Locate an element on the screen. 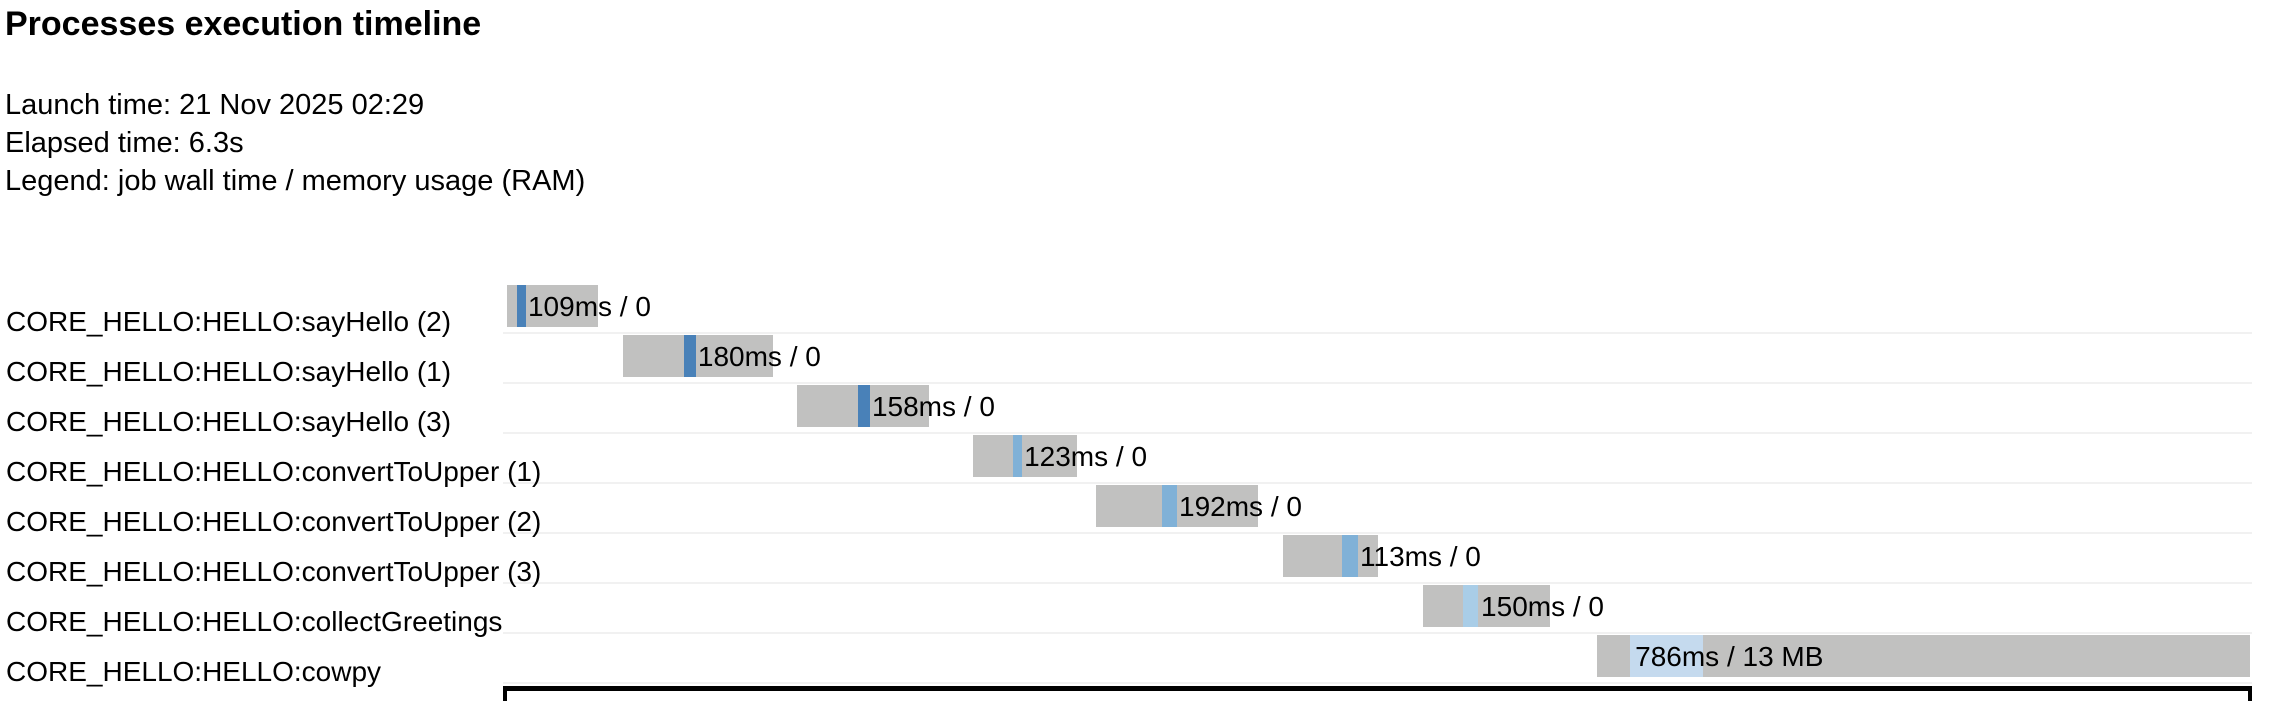 The height and width of the screenshot is (724, 2284). task-value-label: 123ms / 0 is located at coordinates (1086, 456).